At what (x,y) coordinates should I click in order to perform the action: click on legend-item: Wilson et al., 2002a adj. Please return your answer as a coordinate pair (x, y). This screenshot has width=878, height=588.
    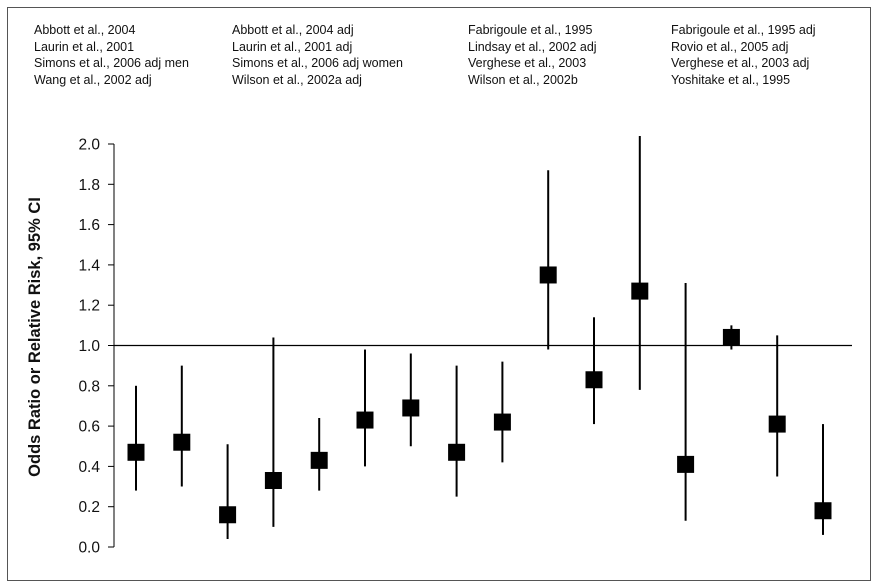
    Looking at the image, I should click on (297, 79).